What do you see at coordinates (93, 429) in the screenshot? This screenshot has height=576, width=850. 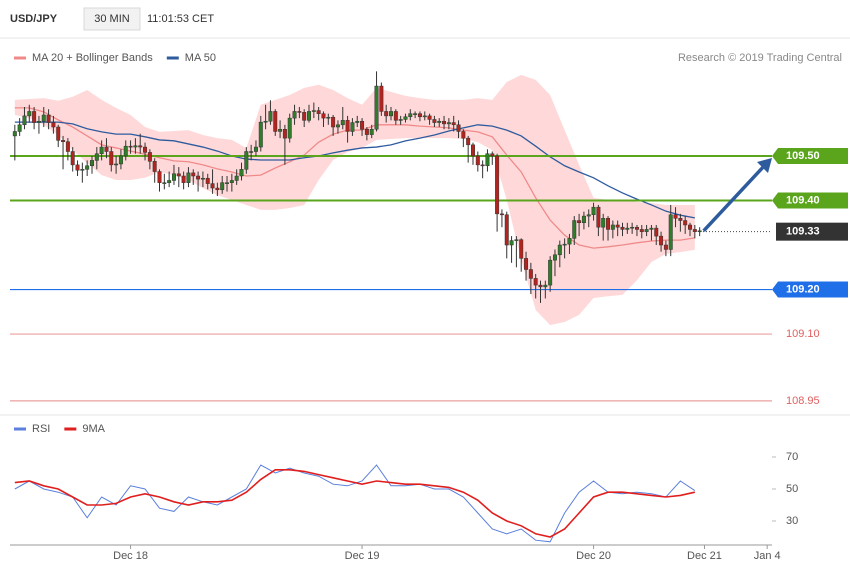 I see `legend-label: 9MA` at bounding box center [93, 429].